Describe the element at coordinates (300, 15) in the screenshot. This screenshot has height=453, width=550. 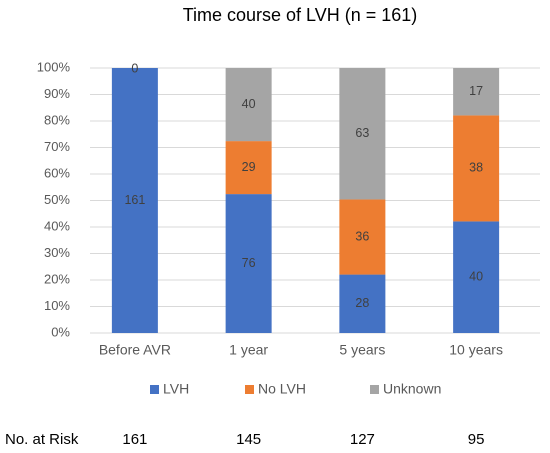
I see `chart-title: Time course of LVH (n = 161)` at that location.